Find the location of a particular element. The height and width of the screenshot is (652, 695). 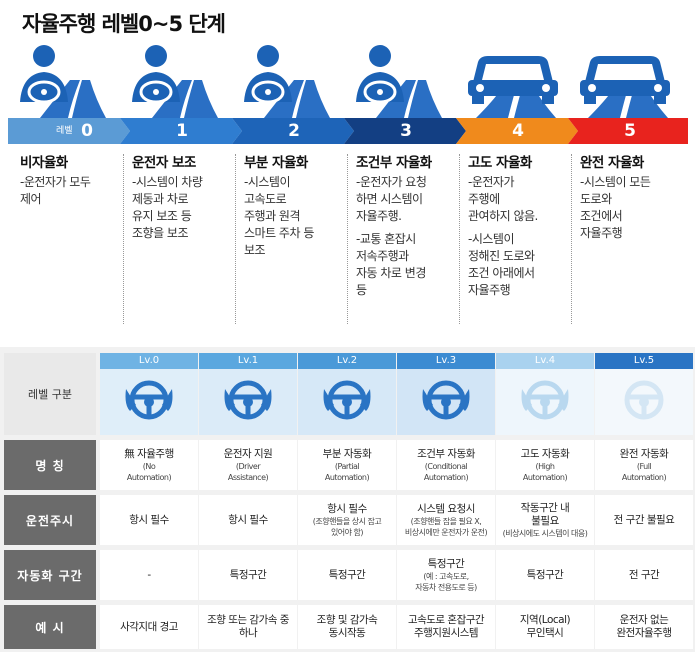

table-cell: 고도 자동화 (High Automation) is located at coordinates (545, 465).